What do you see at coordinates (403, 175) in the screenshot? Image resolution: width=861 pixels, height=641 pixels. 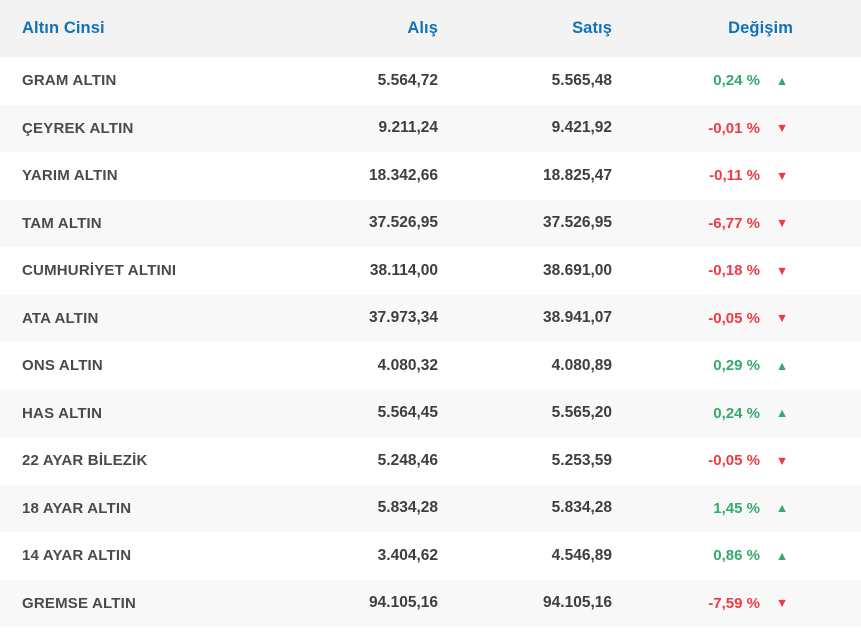 I see `buy-price-cell: 18.342,66` at bounding box center [403, 175].